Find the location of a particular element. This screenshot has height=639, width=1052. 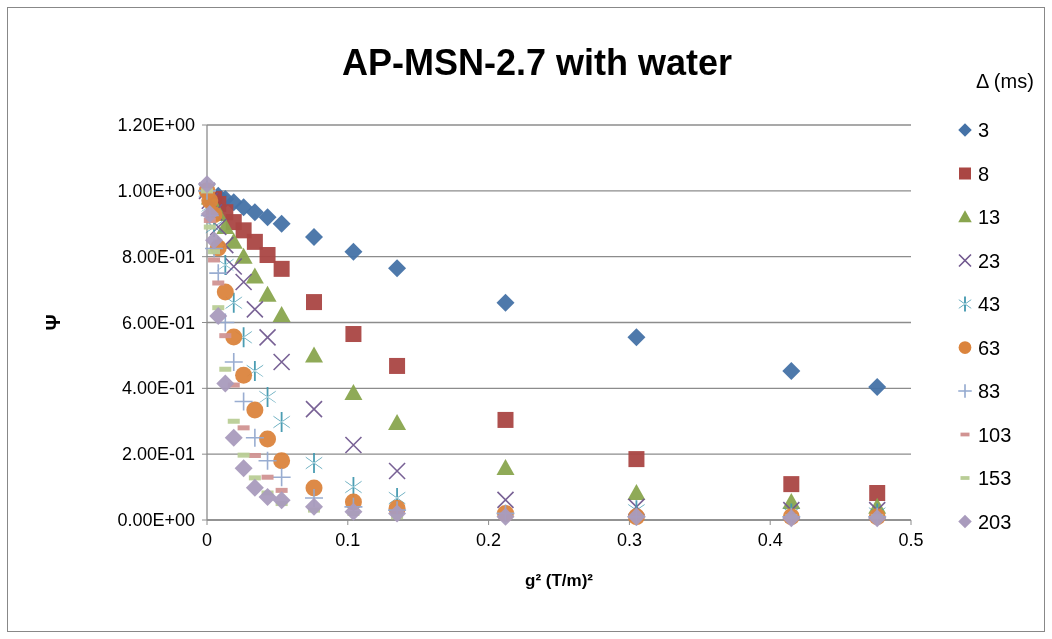

y-tick-label: 2.00E-01 is located at coordinates (158, 454).